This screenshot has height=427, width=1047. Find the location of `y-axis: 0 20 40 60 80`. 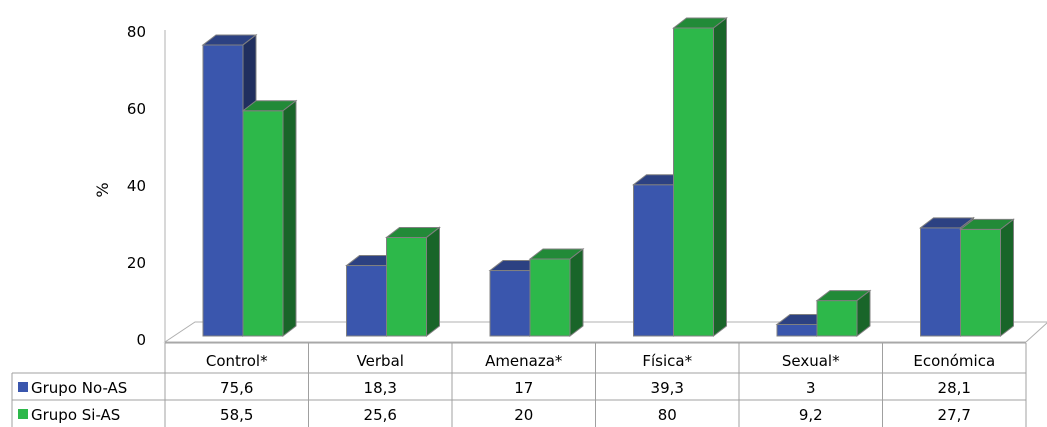

y-axis: 0 20 40 60 80 is located at coordinates (136, 186).